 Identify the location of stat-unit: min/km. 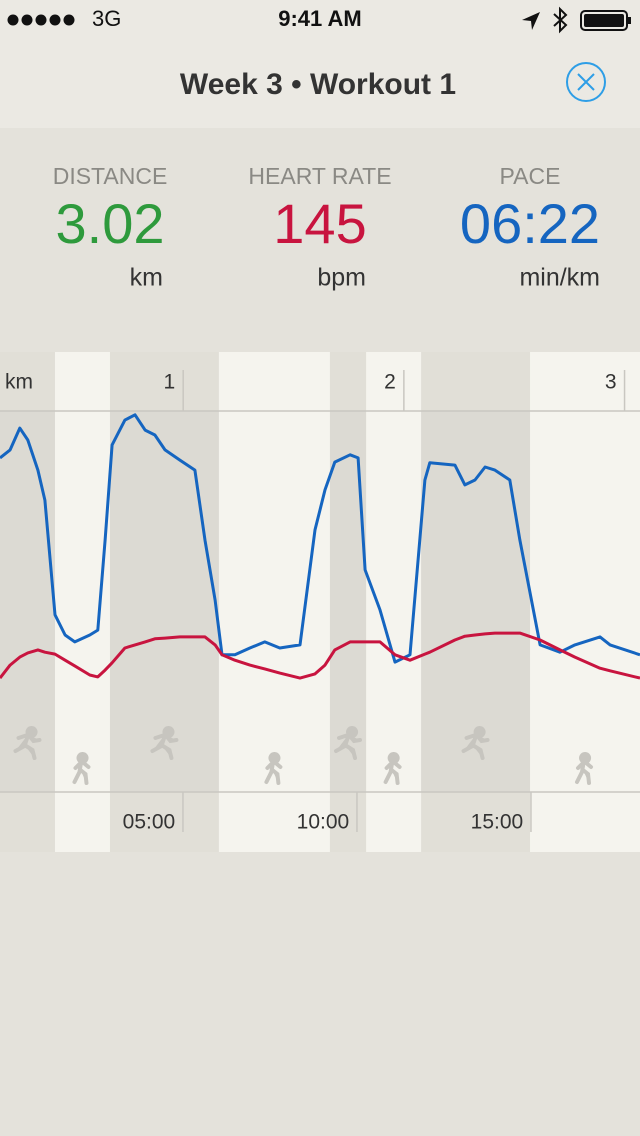
(559, 278).